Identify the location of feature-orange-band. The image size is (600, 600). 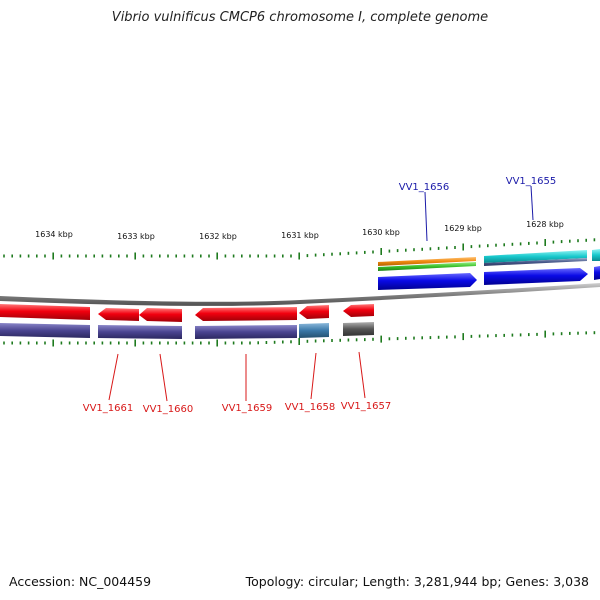
(427, 261).